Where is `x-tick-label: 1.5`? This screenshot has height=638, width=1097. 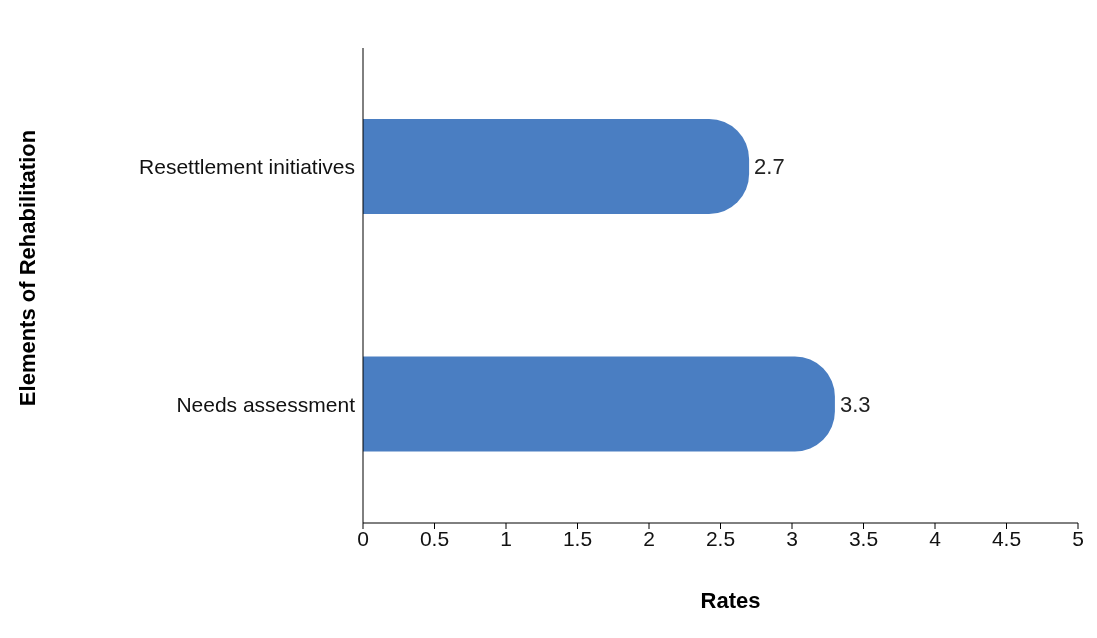
x-tick-label: 1.5 is located at coordinates (577, 538).